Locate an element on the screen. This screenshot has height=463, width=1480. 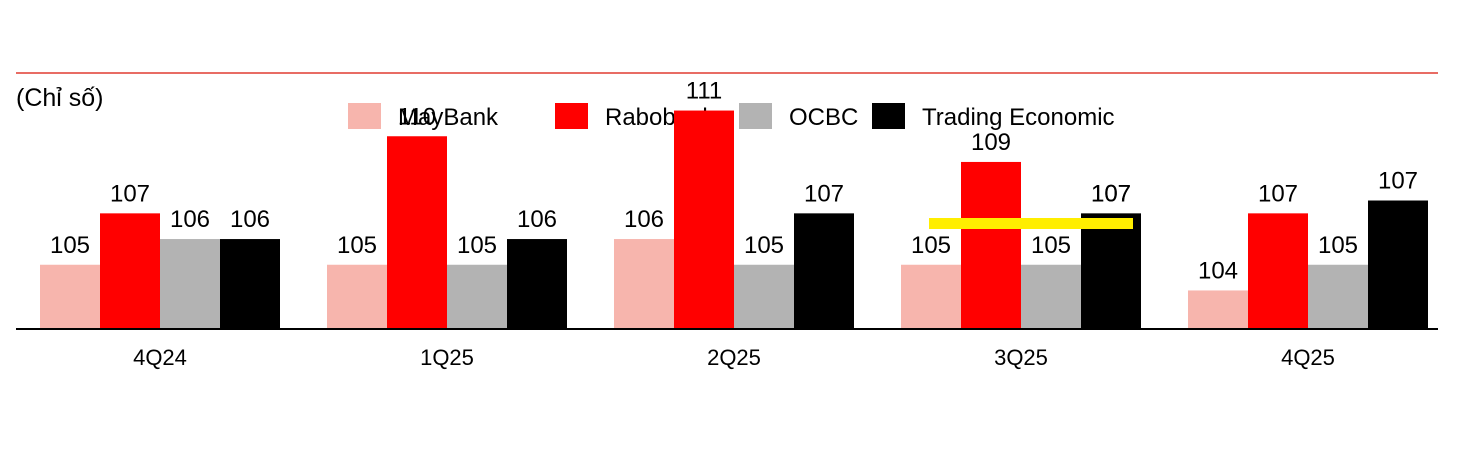
bar-ocbc-2q25 is located at coordinates (764, 296).